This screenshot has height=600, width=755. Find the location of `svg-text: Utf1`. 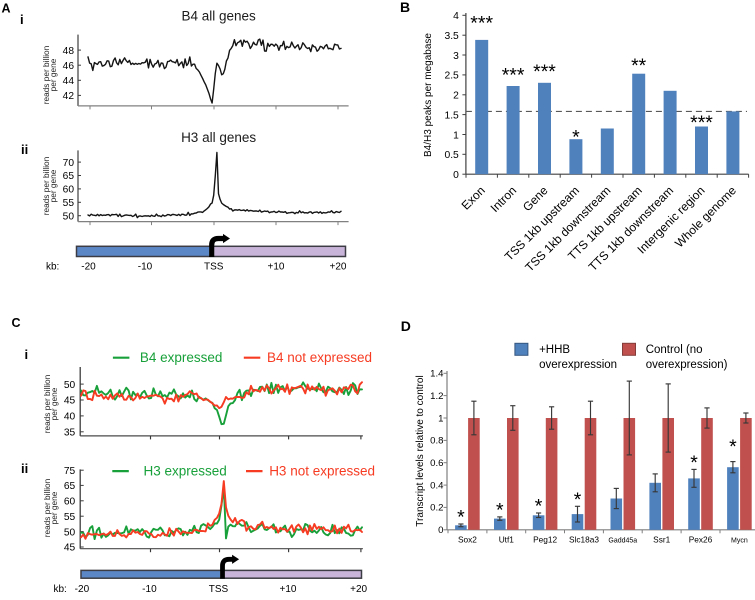

svg-text: Utf1 is located at coordinates (507, 540).